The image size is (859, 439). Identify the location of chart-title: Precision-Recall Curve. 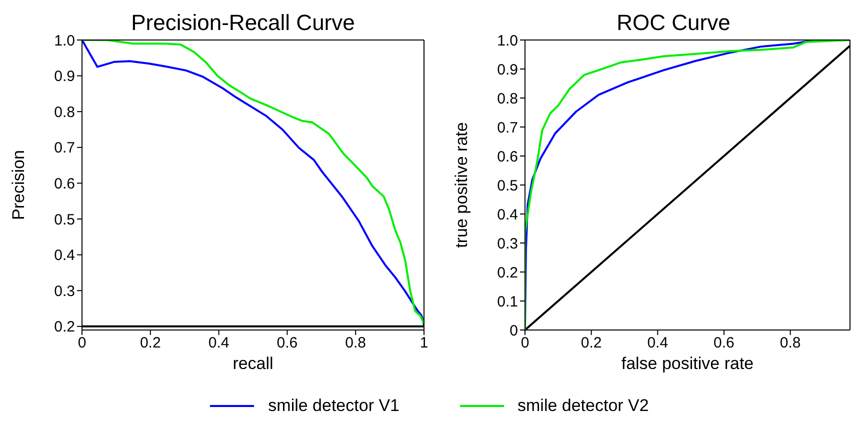
(243, 22).